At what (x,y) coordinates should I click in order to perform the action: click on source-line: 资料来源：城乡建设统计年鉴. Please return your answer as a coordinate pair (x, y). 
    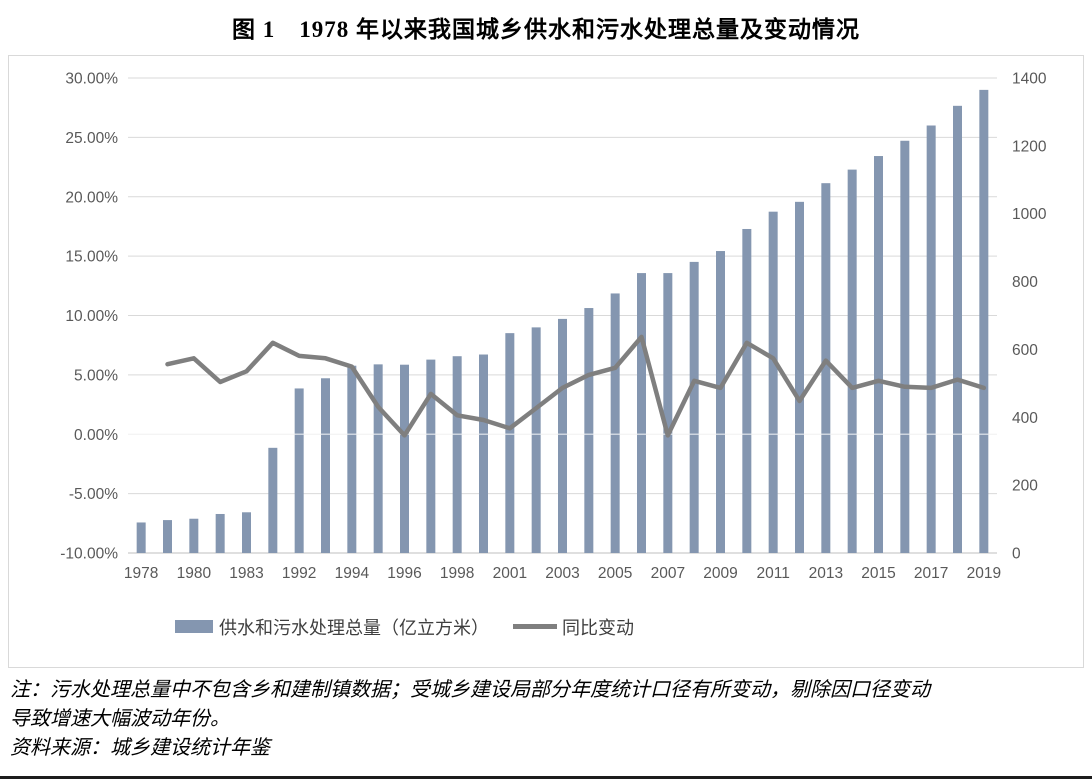
    Looking at the image, I should click on (140, 748).